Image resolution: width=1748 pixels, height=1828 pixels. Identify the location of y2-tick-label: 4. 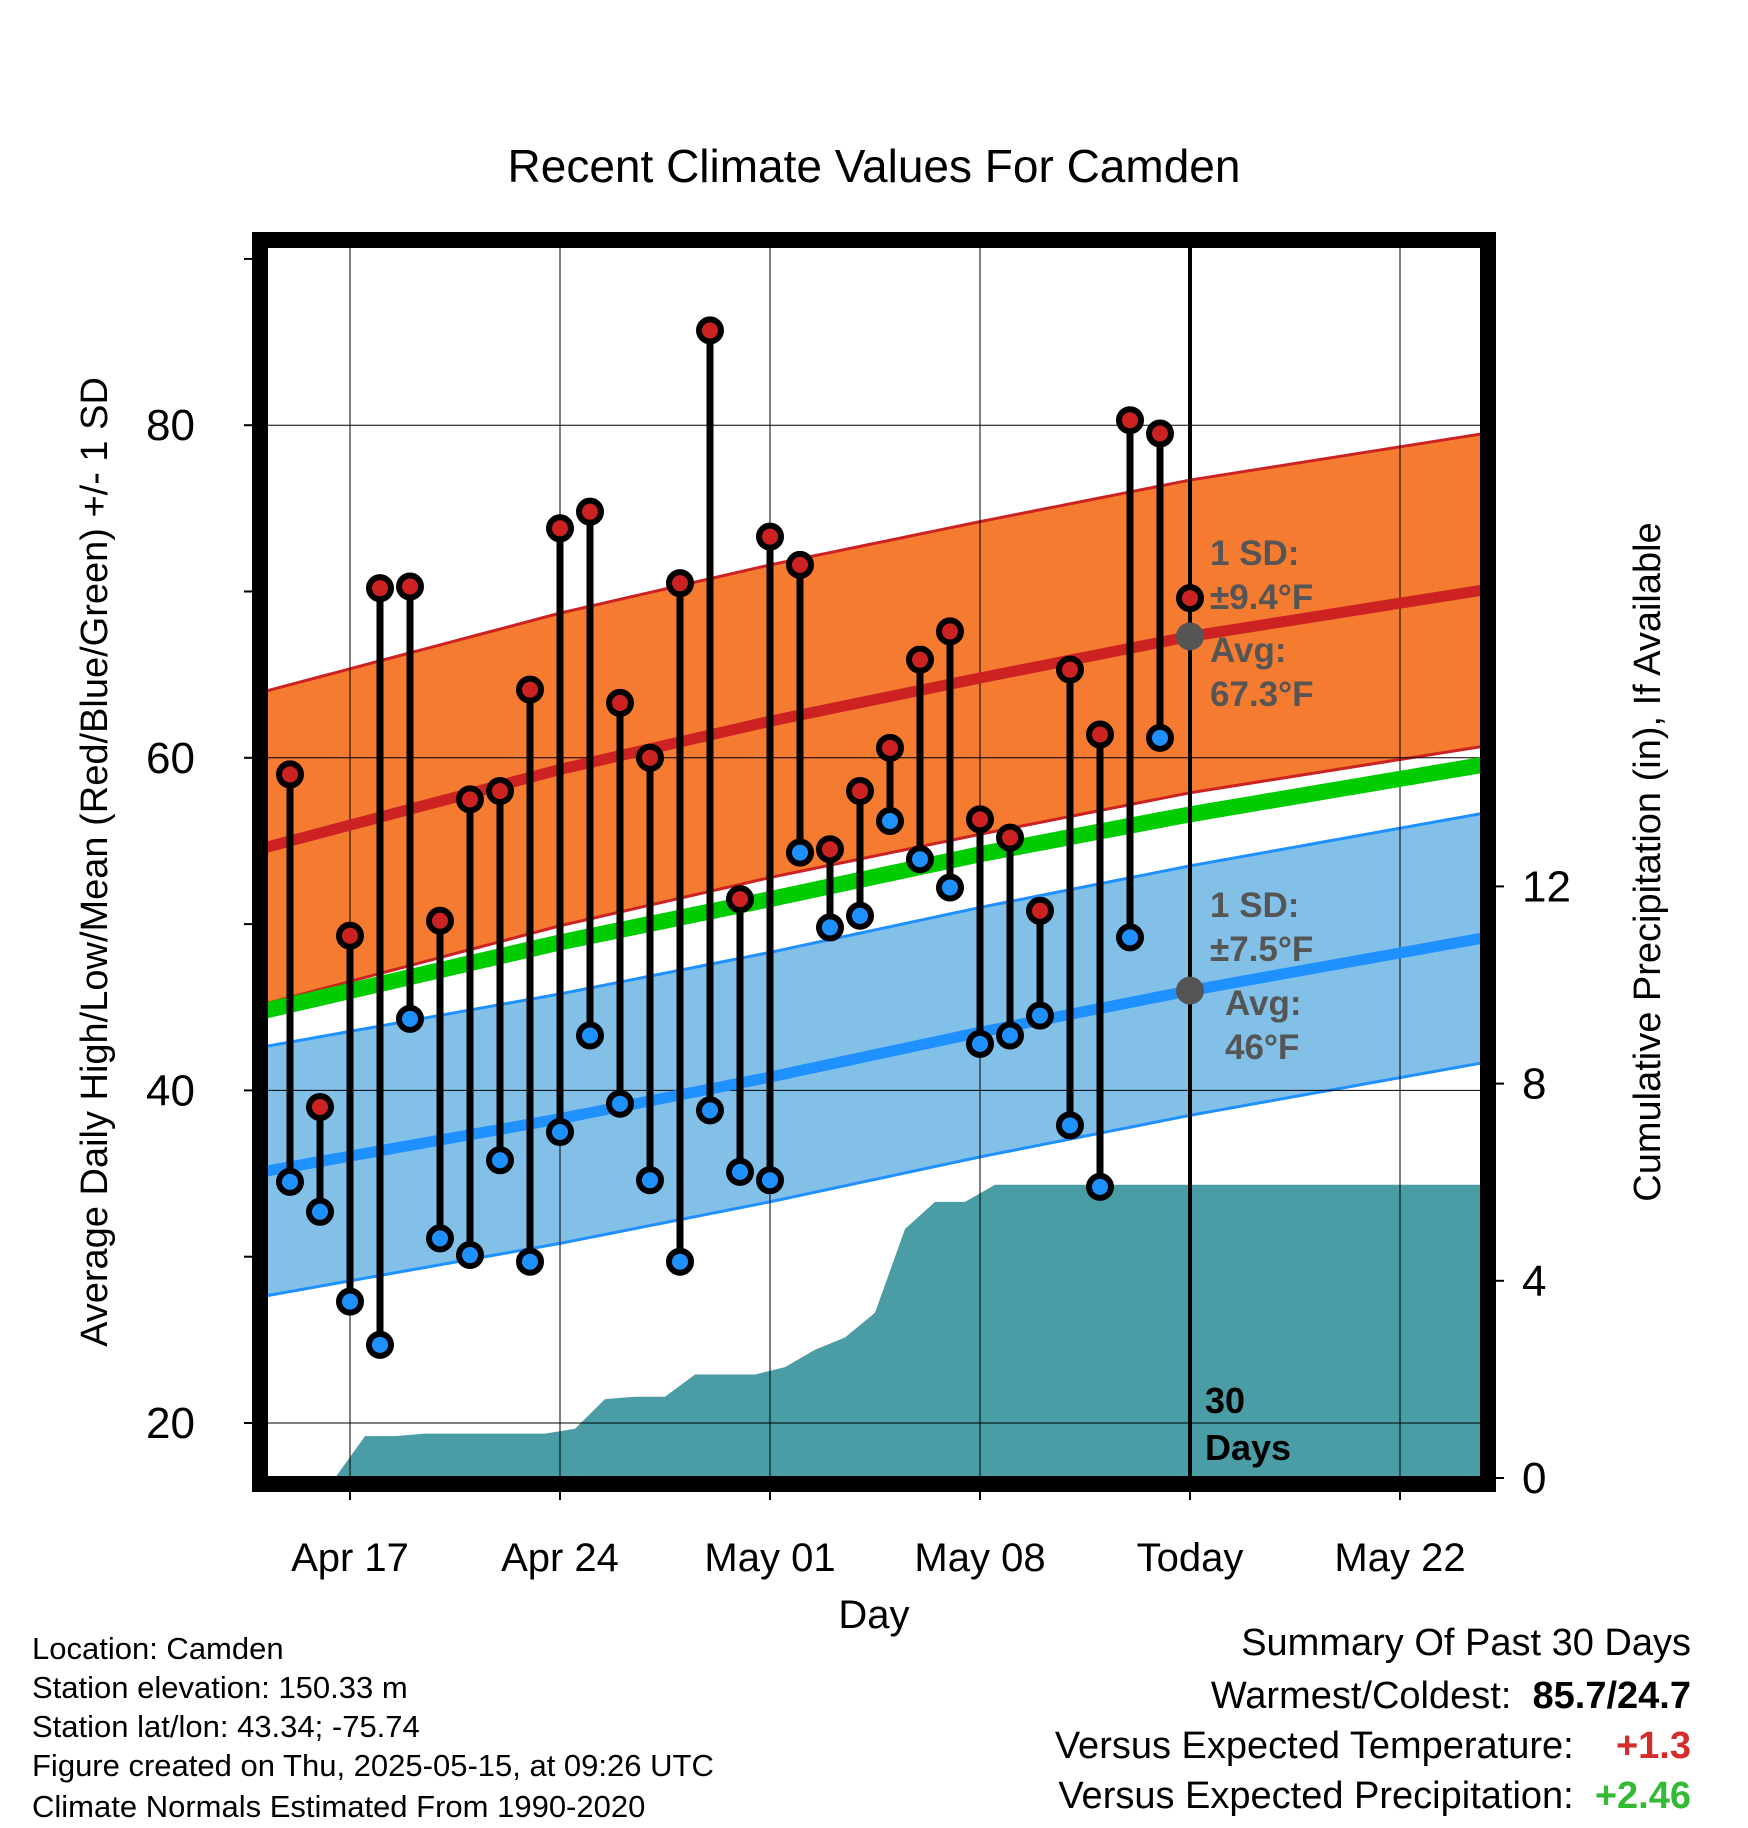
(1534, 1281).